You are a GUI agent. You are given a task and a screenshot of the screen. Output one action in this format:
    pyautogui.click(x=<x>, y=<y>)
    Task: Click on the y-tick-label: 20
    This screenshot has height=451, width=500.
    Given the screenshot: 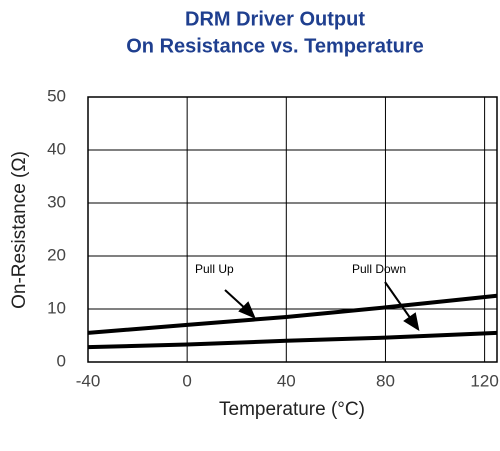 What is the action you would take?
    pyautogui.click(x=56, y=254)
    